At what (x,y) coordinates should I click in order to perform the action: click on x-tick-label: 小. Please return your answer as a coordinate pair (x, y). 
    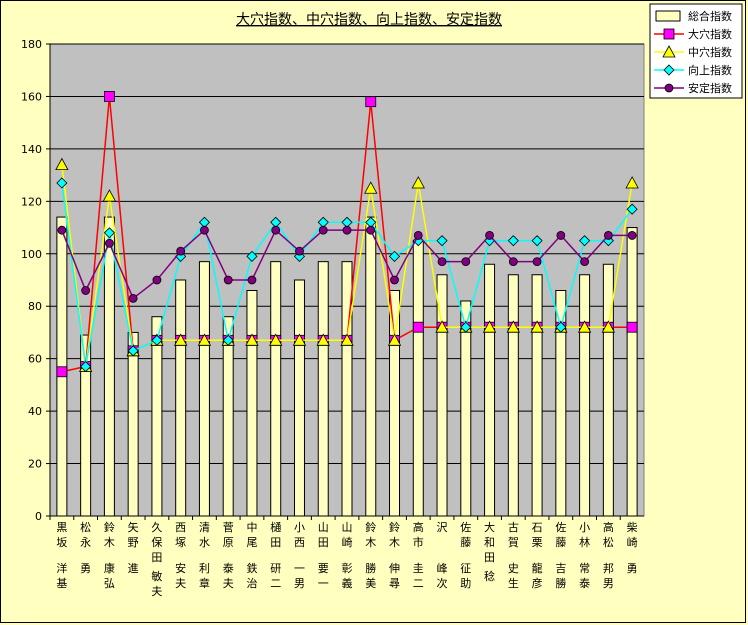
    Looking at the image, I should click on (584, 527).